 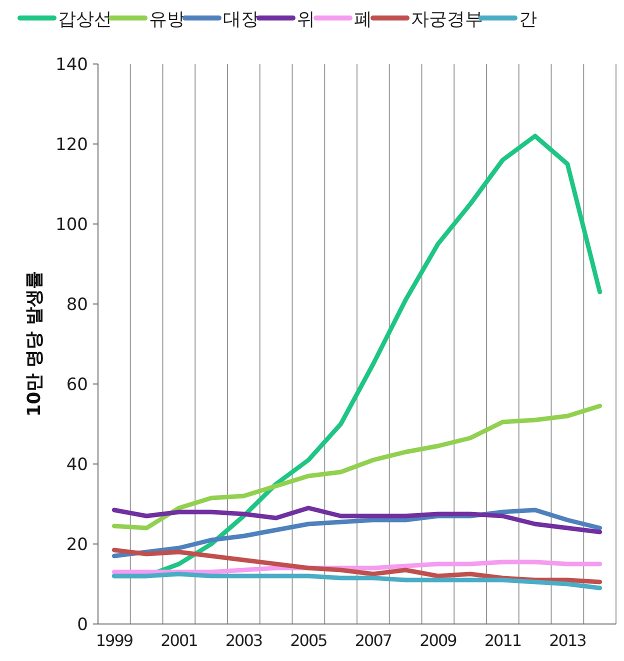 What do you see at coordinates (72, 224) in the screenshot?
I see `y-tick-label: 100` at bounding box center [72, 224].